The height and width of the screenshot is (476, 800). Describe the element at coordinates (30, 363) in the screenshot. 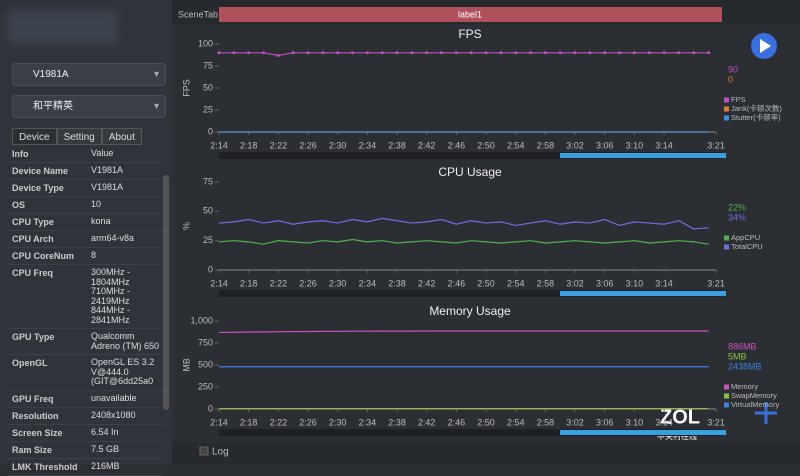

I see `info-key: OpenGL` at that location.